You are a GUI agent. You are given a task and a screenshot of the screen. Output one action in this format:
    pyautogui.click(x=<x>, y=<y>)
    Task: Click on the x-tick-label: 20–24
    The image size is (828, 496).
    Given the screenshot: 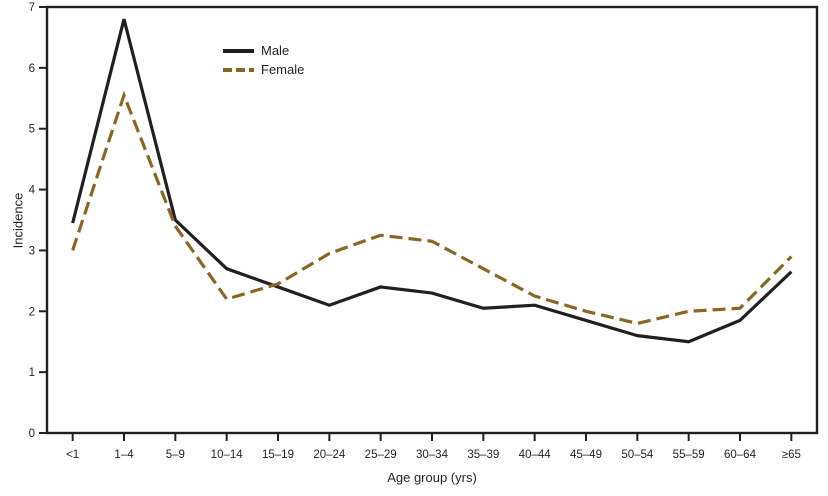 What is the action you would take?
    pyautogui.click(x=329, y=455)
    